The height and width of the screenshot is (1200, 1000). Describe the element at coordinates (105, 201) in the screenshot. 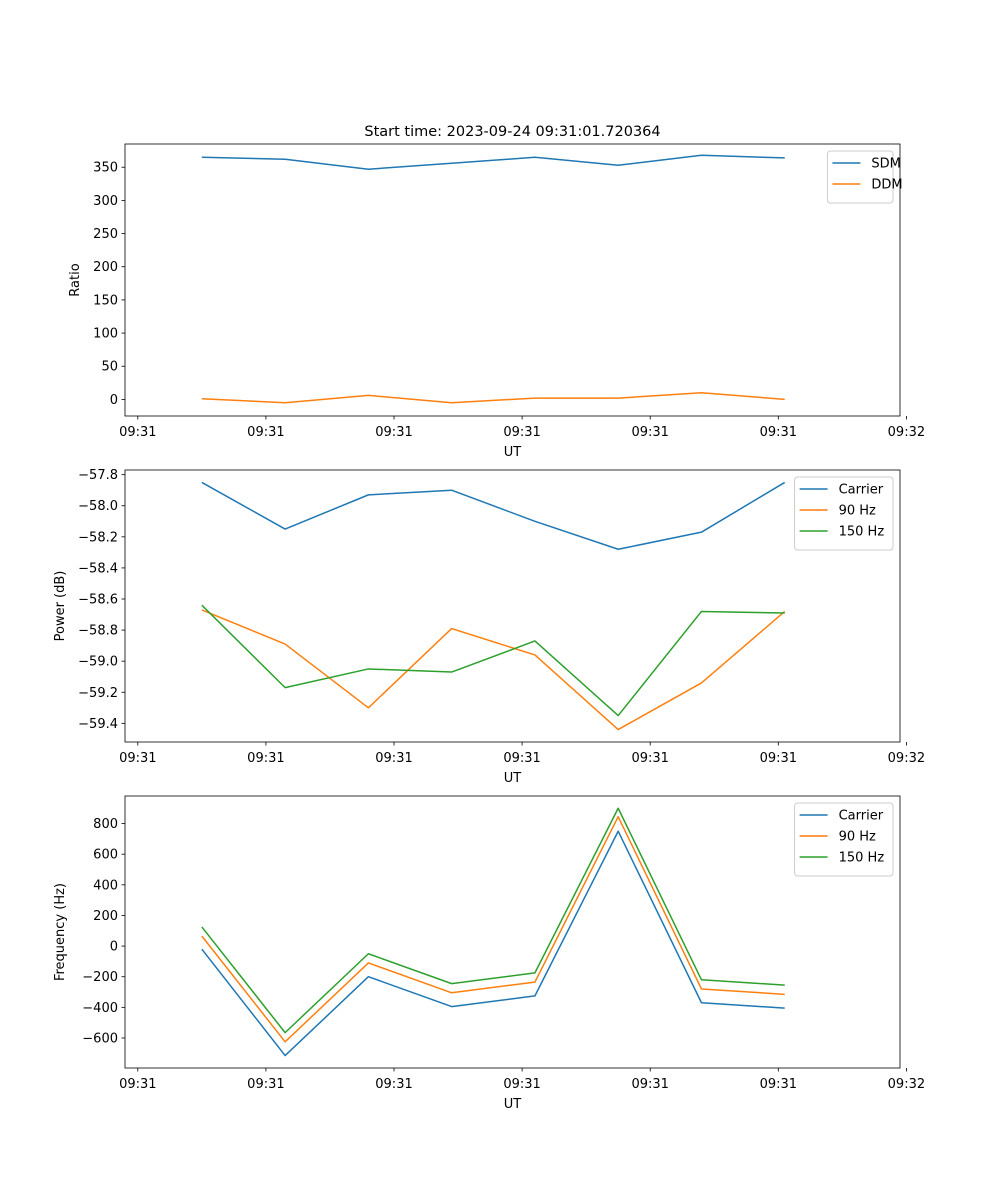

I see `y-tick-label: 300` at that location.